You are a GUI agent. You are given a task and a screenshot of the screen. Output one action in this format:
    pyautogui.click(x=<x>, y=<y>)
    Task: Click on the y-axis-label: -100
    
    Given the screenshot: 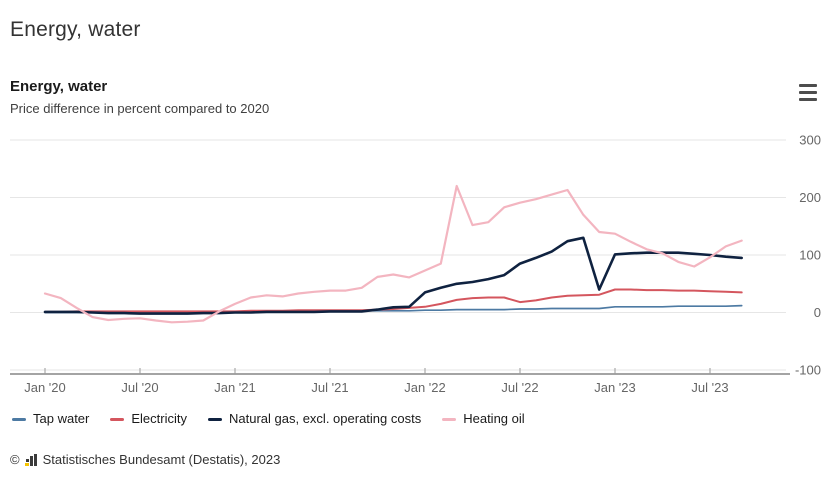 What is the action you would take?
    pyautogui.click(x=808, y=370)
    